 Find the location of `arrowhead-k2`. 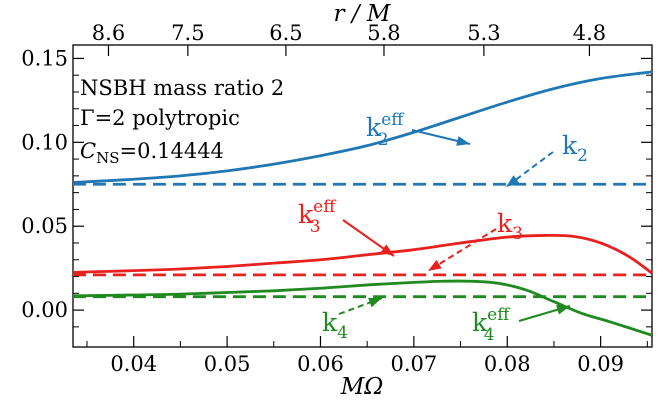

arrowhead-k2 is located at coordinates (513, 181).